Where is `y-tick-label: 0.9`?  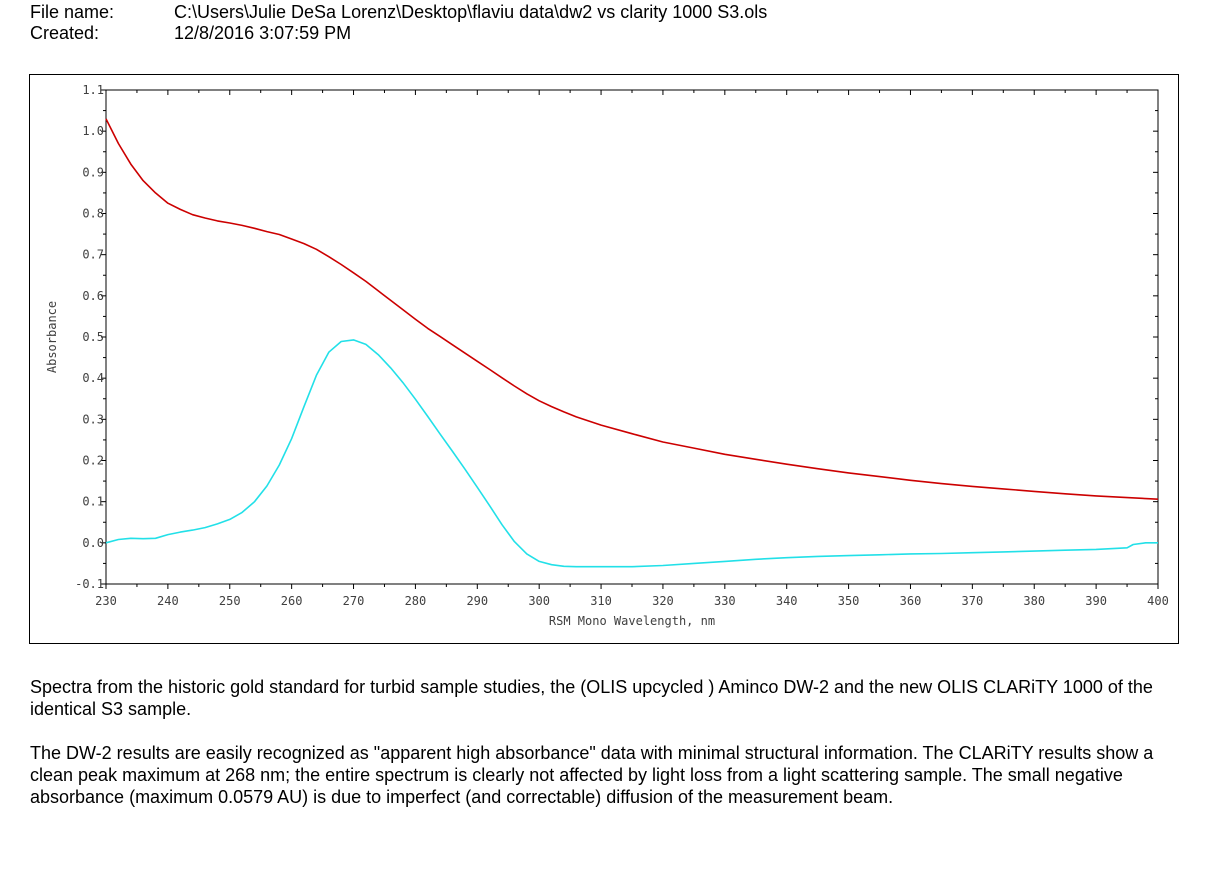 y-tick-label: 0.9 is located at coordinates (93, 172).